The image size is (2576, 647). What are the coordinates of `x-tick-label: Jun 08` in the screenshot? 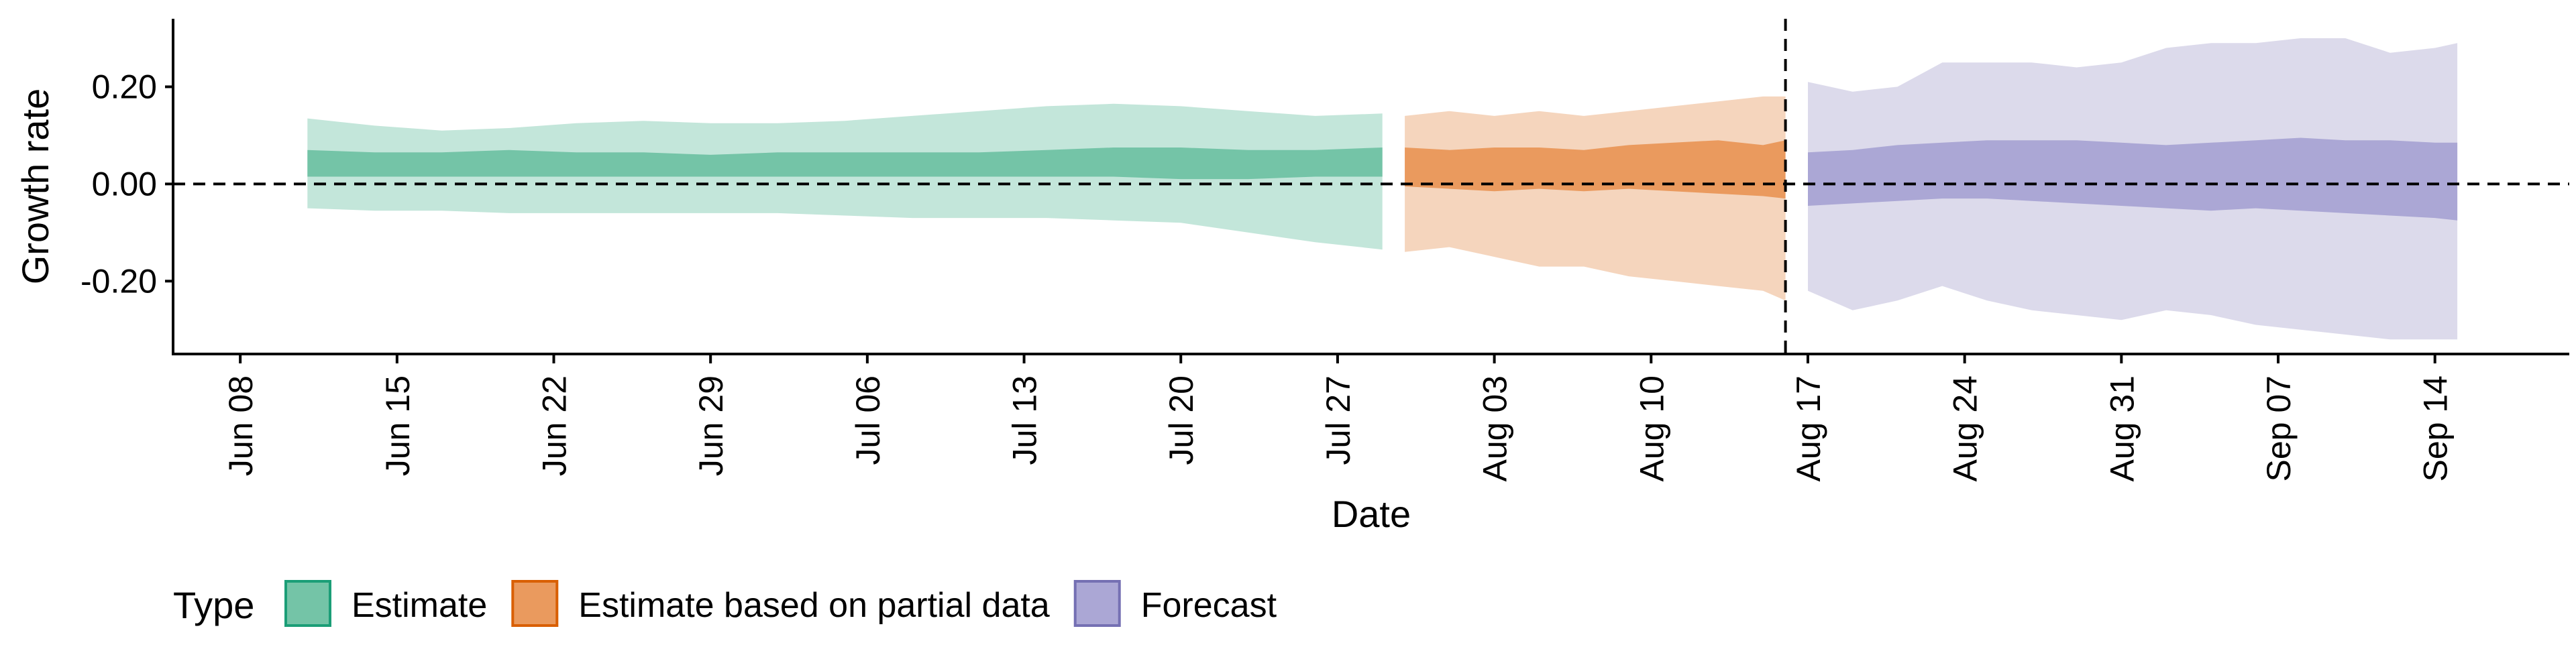 It's located at (241, 425).